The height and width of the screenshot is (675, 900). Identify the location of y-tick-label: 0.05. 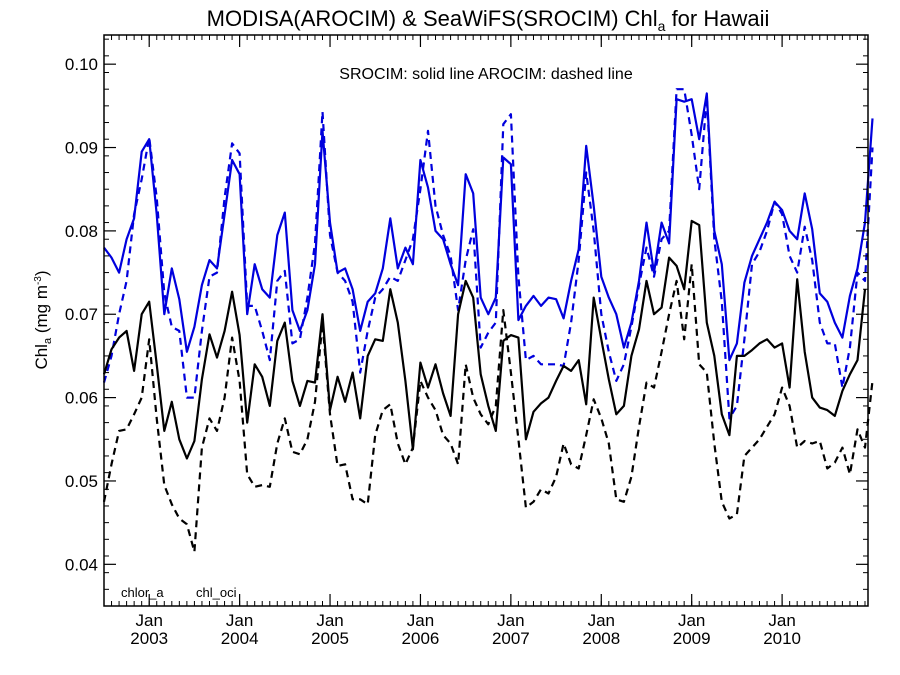
(81, 481).